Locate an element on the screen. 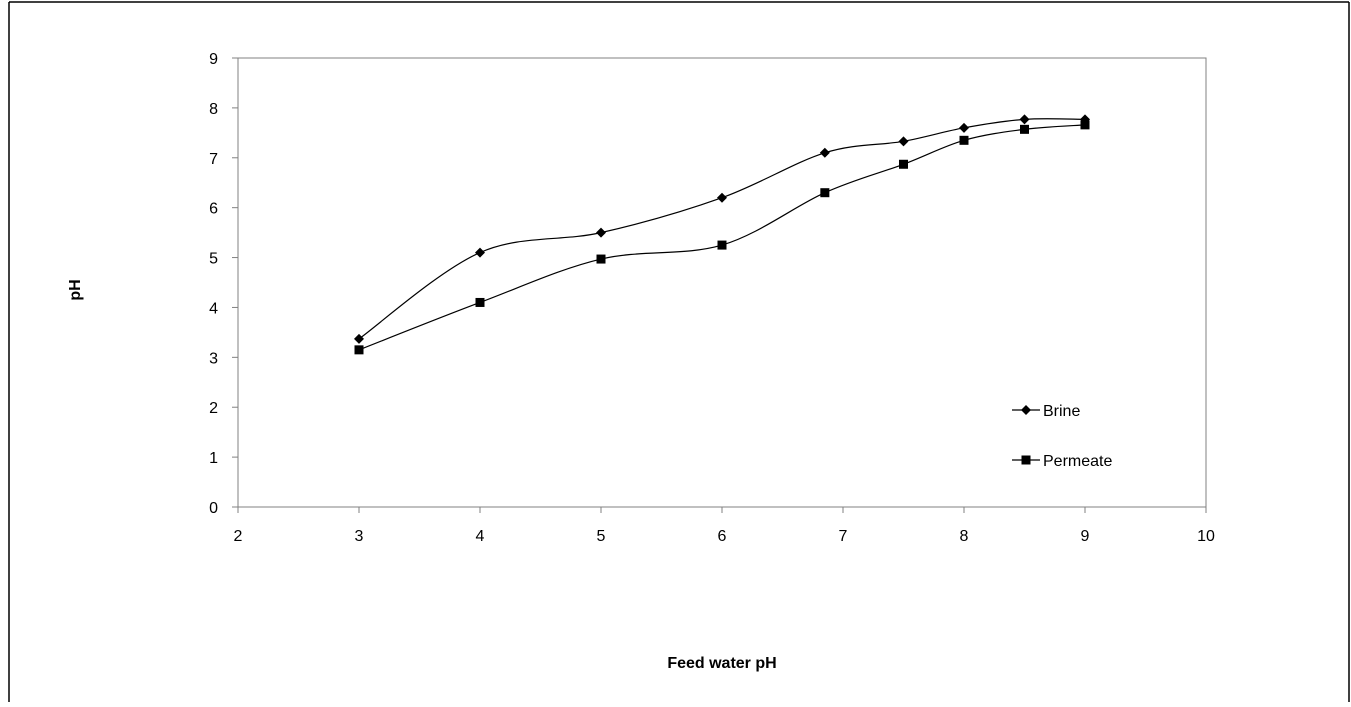 Image resolution: width=1351 pixels, height=707 pixels. y-tick-label: 9 is located at coordinates (213, 59).